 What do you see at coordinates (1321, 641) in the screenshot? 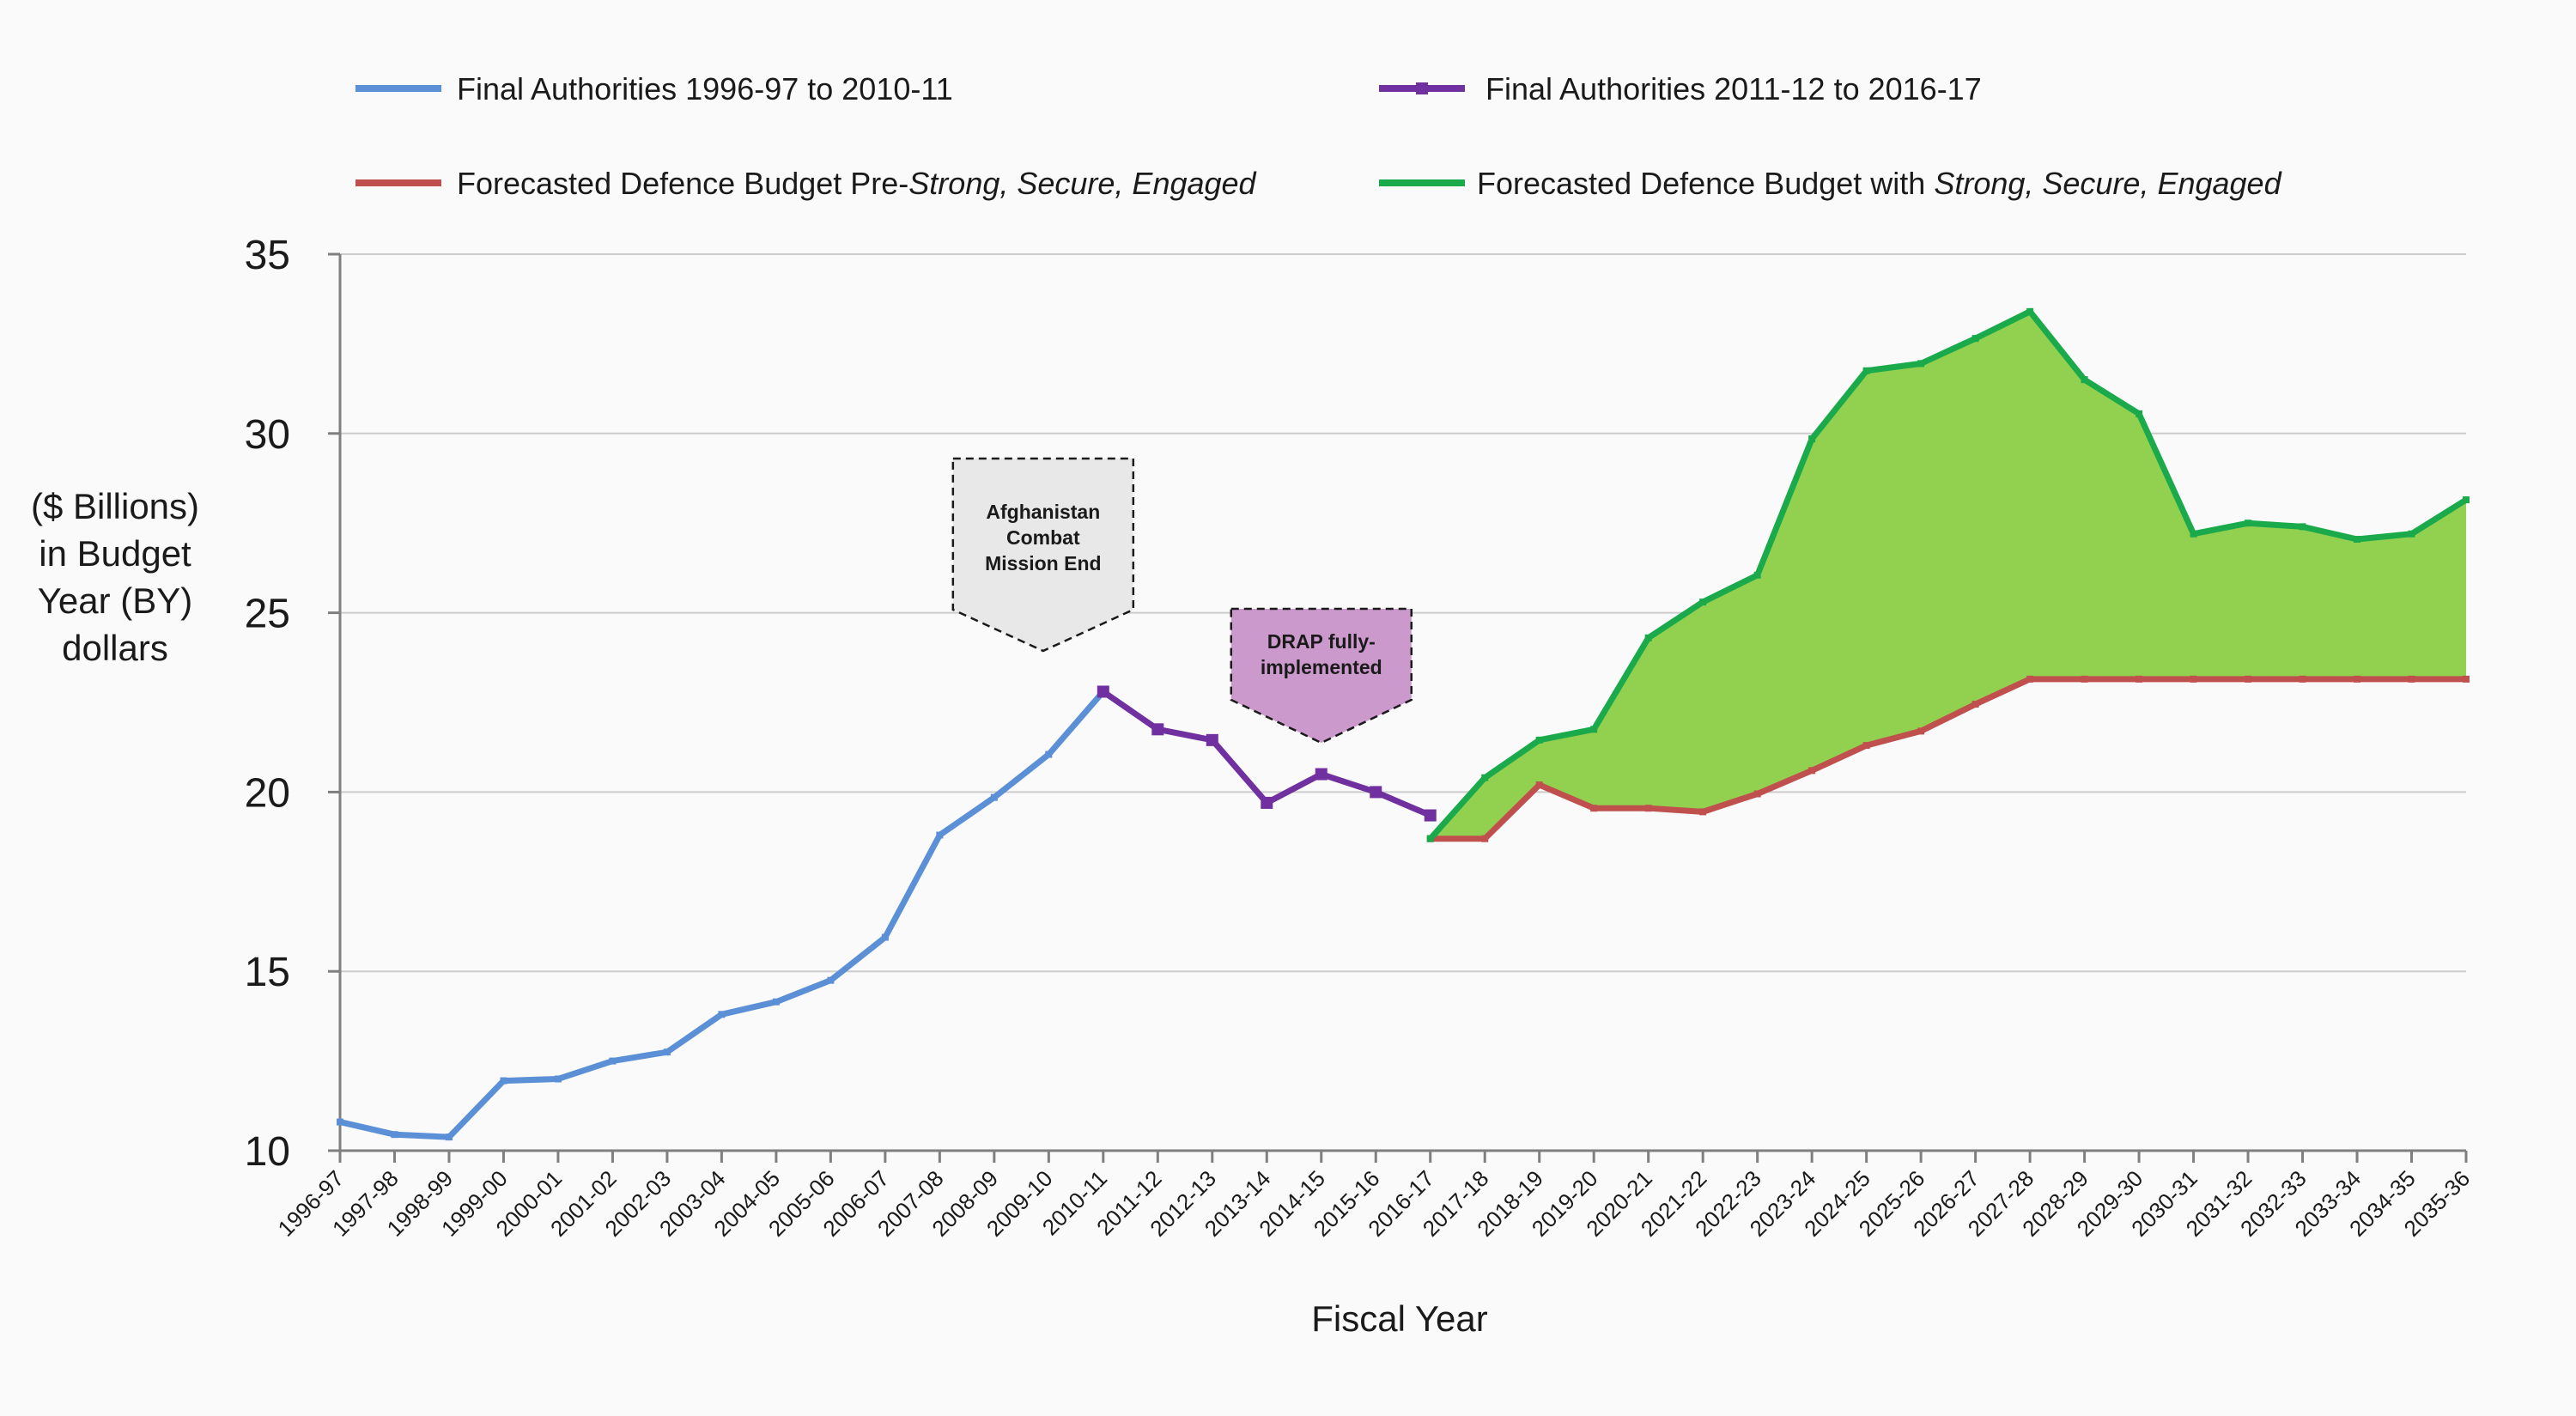
I see `callout-2-label: DRAP fully-` at bounding box center [1321, 641].